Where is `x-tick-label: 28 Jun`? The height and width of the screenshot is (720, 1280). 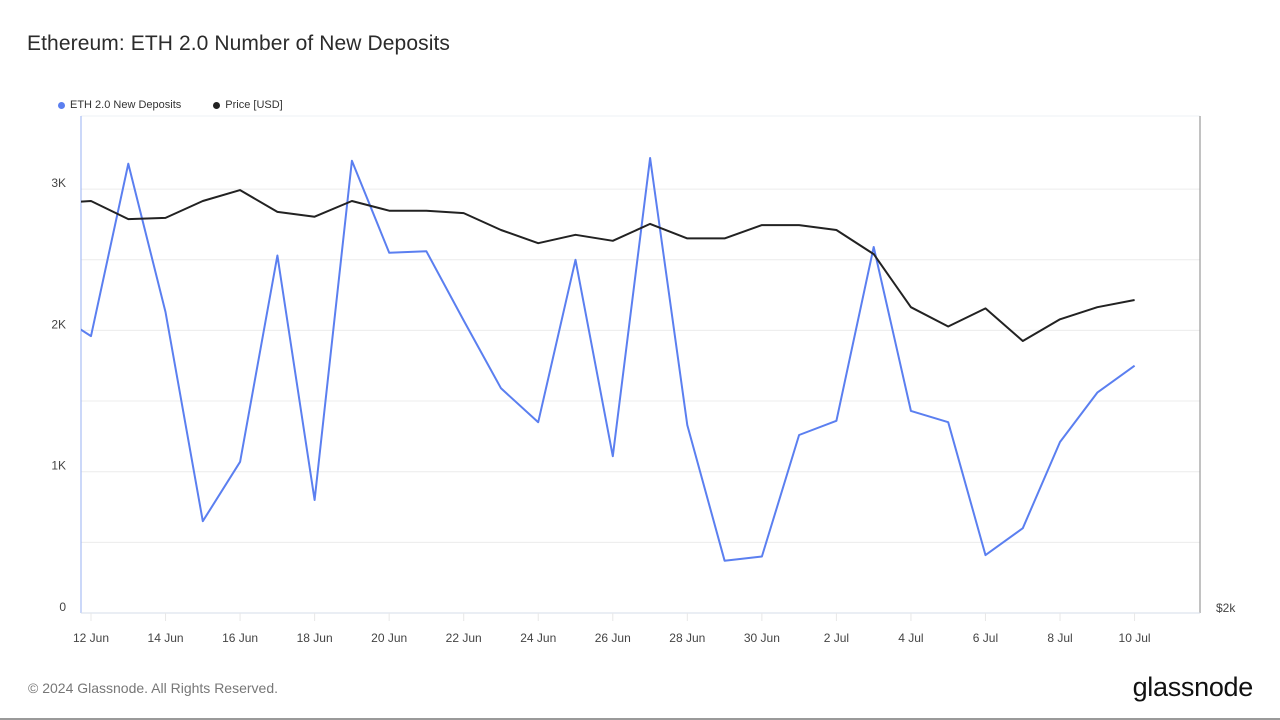
x-tick-label: 28 Jun is located at coordinates (687, 638).